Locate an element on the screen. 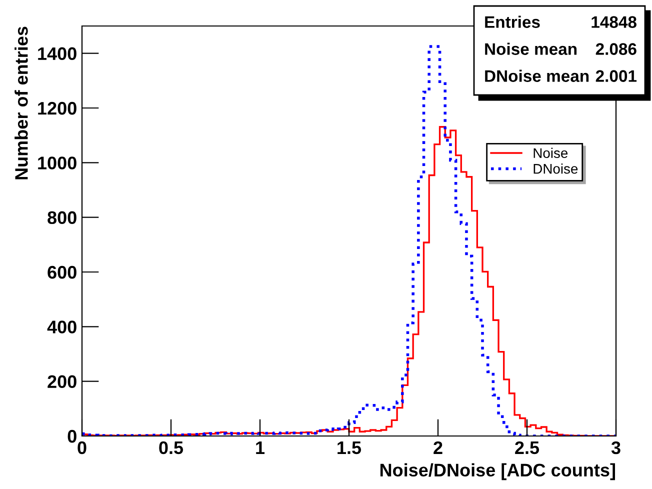 The height and width of the screenshot is (489, 652). annotation: Entries is located at coordinates (512, 22).